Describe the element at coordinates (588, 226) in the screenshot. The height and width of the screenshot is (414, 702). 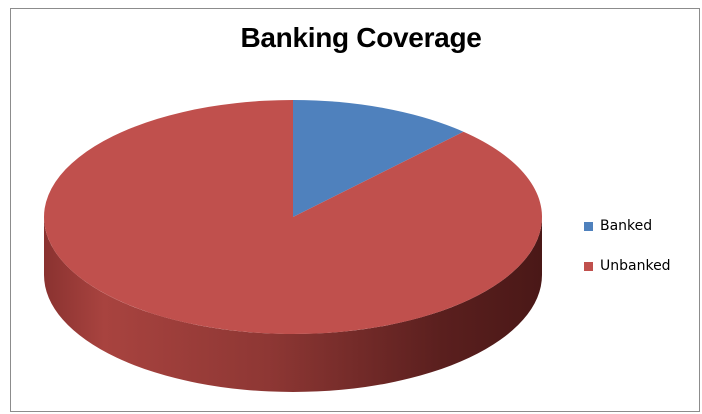
I see `legend-swatch-banked` at that location.